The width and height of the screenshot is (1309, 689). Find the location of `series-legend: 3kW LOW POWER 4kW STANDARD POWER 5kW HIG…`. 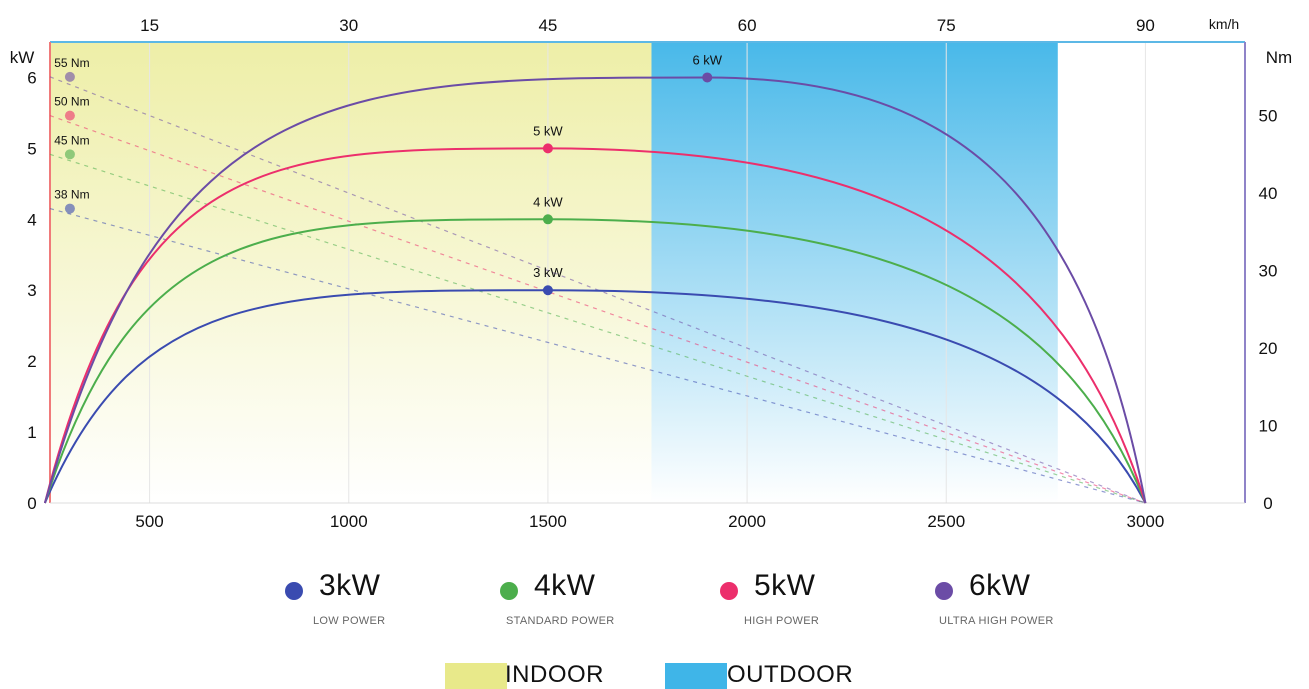

series-legend: 3kW LOW POWER 4kW STANDARD POWER 5kW HIG… is located at coordinates (654, 600).